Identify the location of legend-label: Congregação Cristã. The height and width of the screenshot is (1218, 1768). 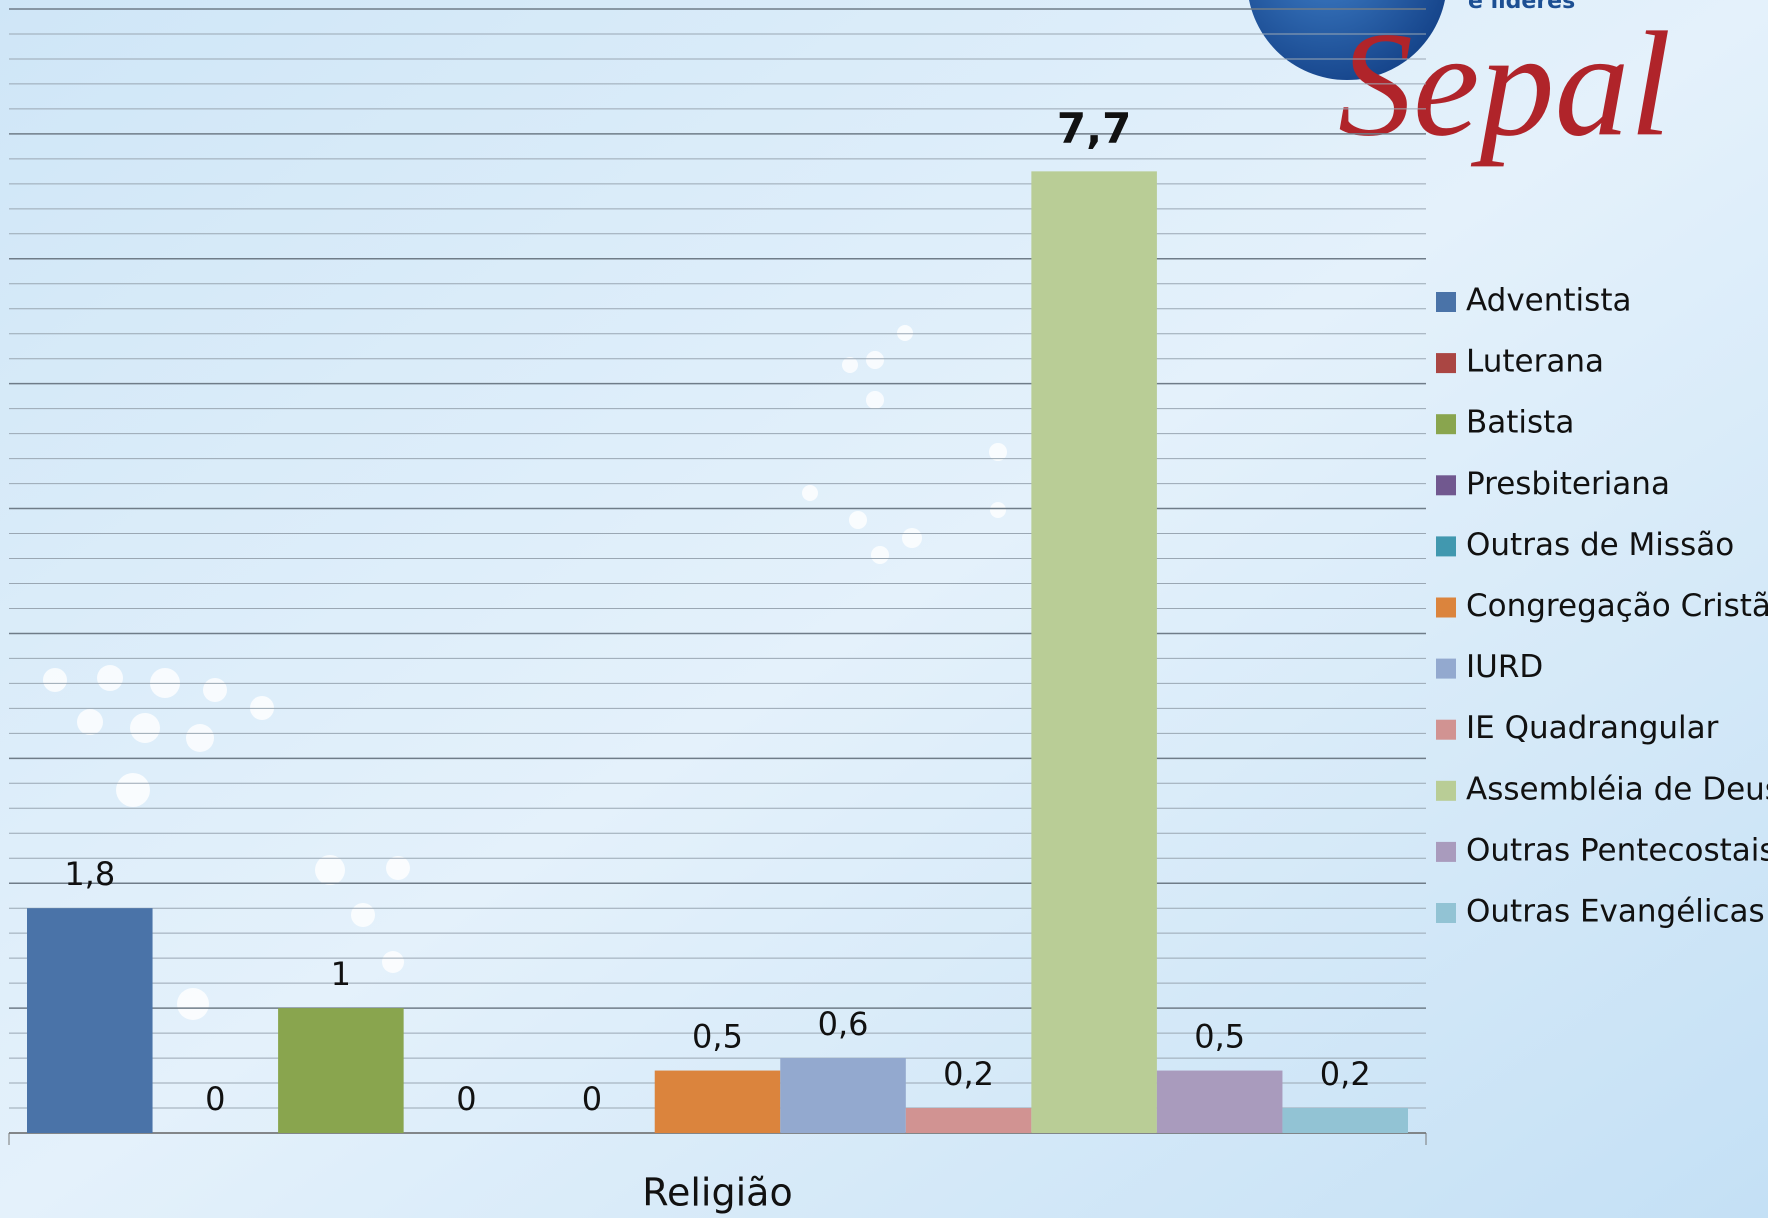
(1617, 606).